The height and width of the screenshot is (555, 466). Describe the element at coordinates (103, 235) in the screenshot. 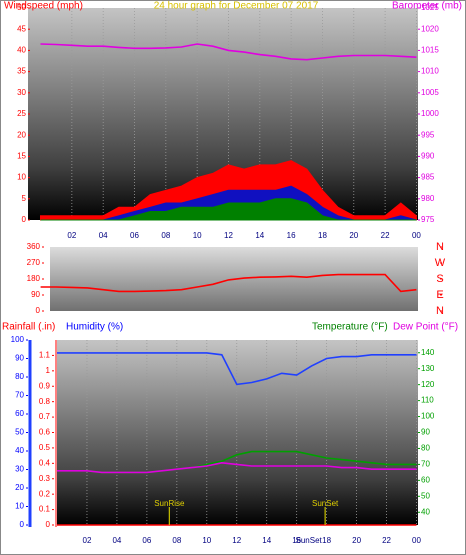

I see `x-tick-label: 04` at that location.